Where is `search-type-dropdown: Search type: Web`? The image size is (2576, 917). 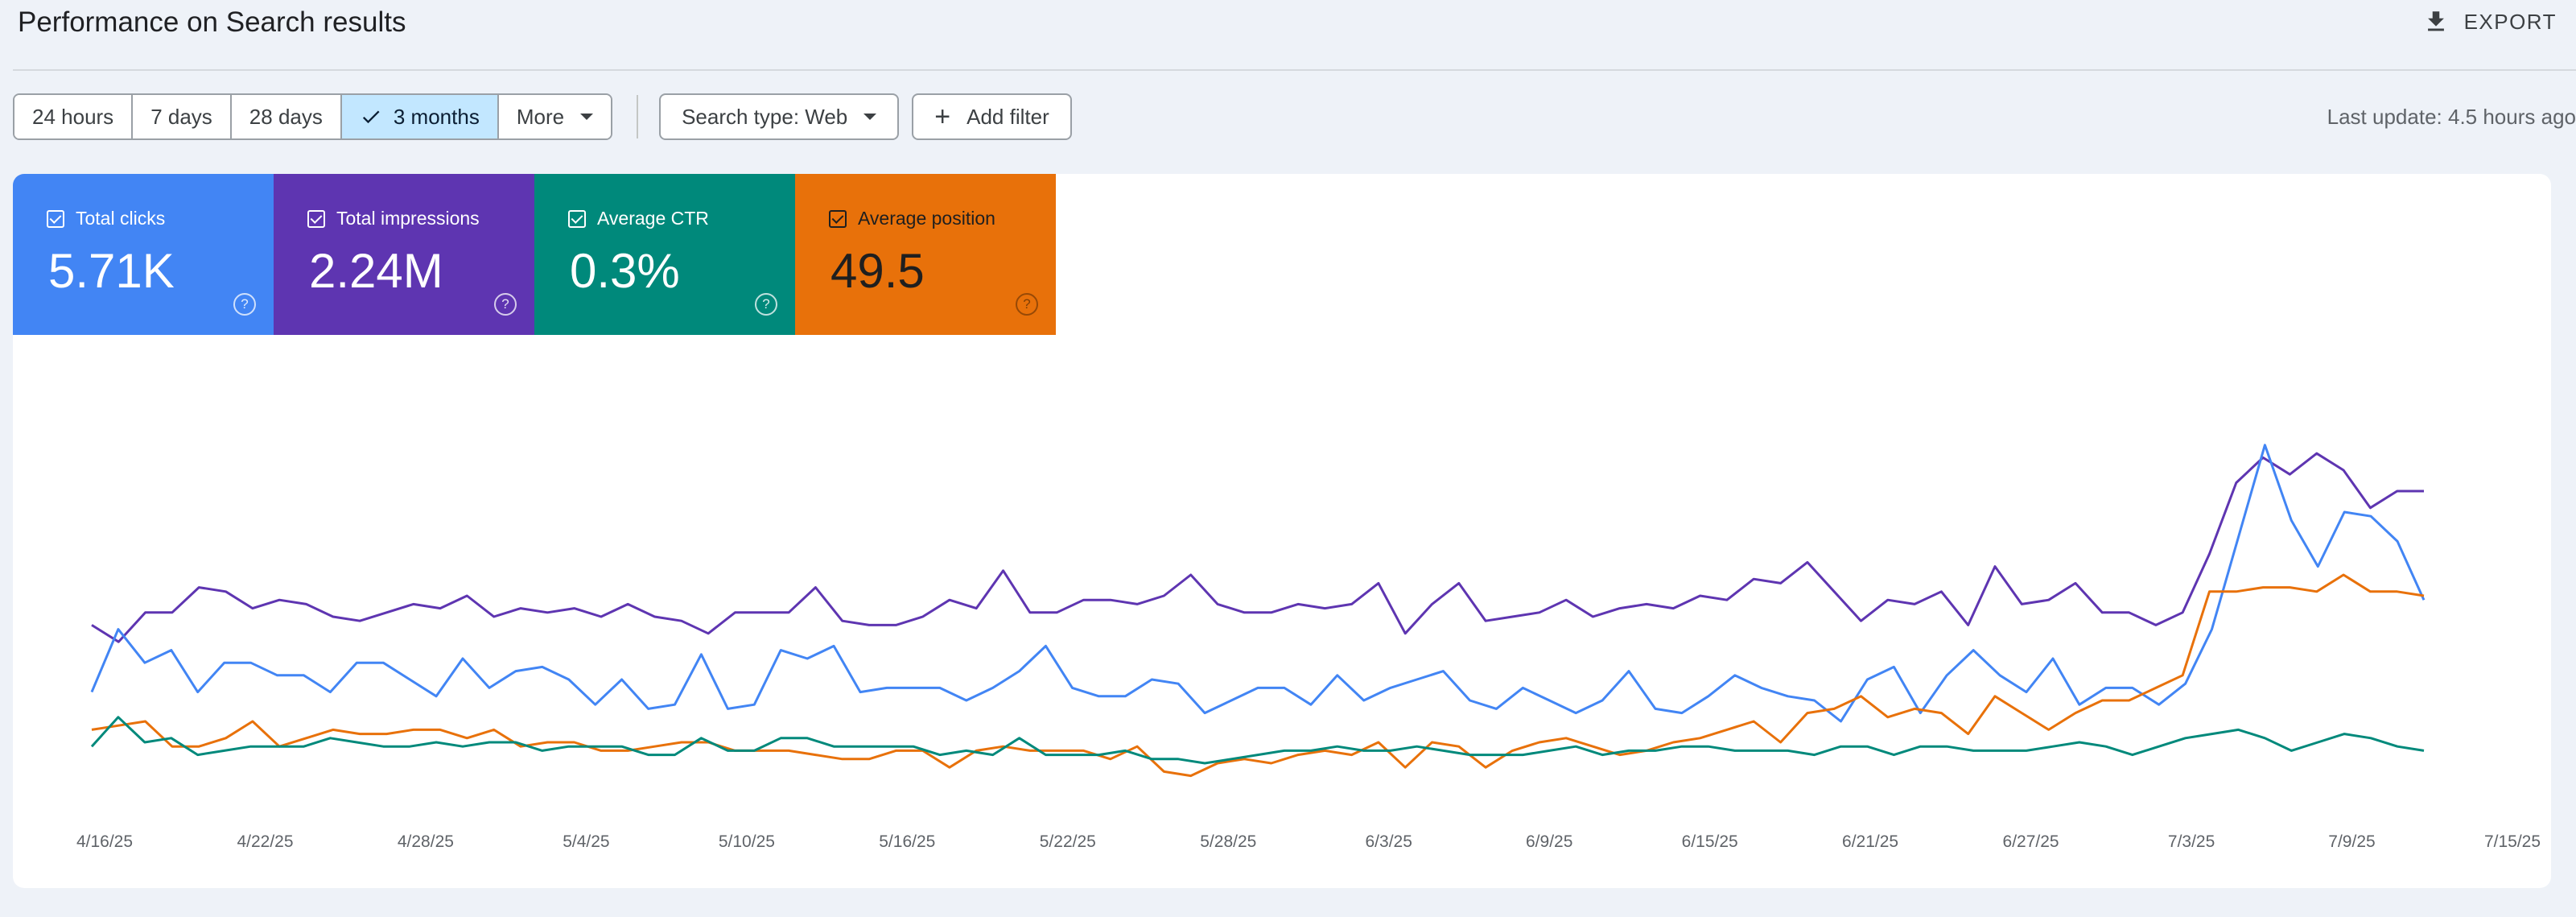 search-type-dropdown: Search type: Web is located at coordinates (779, 116).